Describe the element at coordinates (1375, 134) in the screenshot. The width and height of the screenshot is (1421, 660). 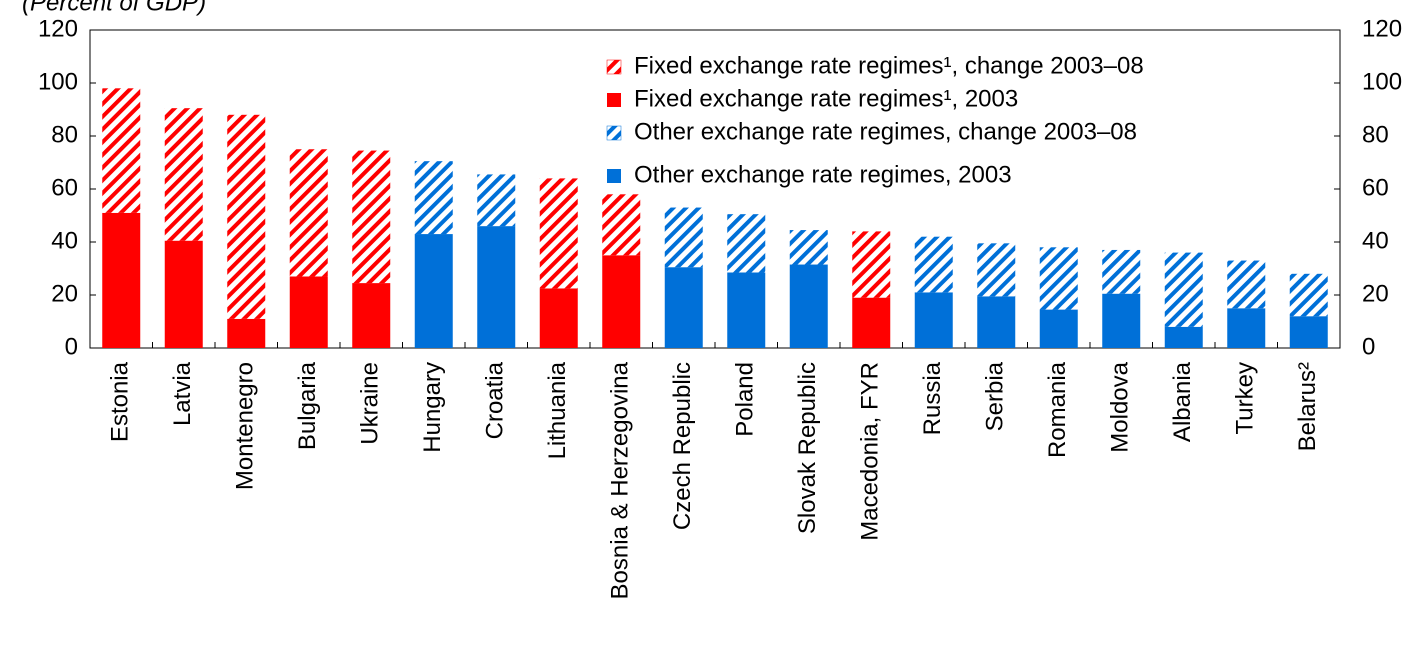
I see `y2-tick-label: 80` at that location.